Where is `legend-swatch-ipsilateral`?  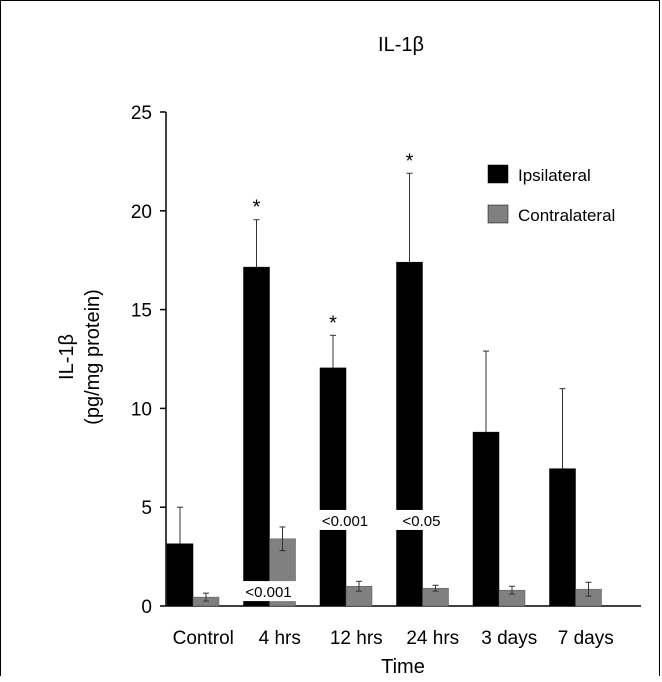 legend-swatch-ipsilateral is located at coordinates (498, 174).